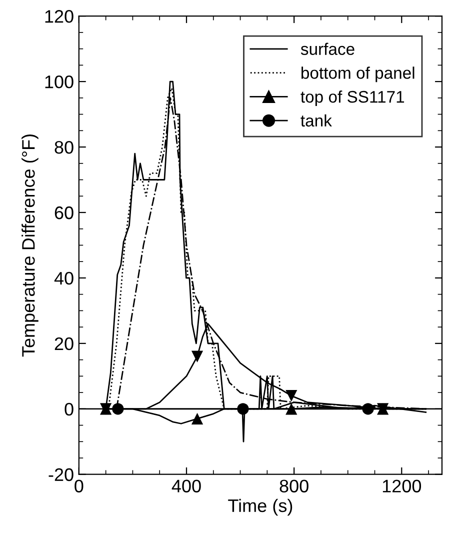 The width and height of the screenshot is (451, 536). Describe the element at coordinates (294, 486) in the screenshot. I see `x-tick-label: 800` at that location.